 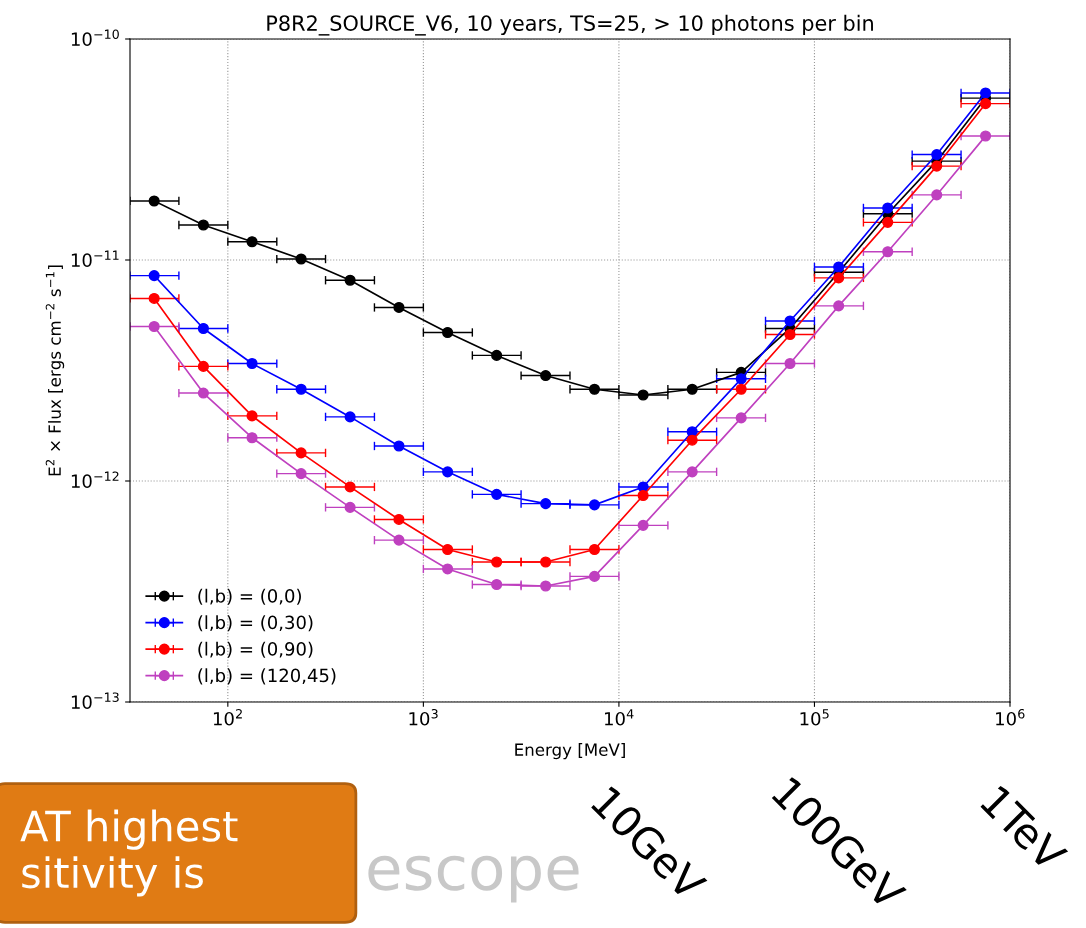 What do you see at coordinates (814, 717) in the screenshot?
I see `x-tick-label: 10$^{5}$` at bounding box center [814, 717].